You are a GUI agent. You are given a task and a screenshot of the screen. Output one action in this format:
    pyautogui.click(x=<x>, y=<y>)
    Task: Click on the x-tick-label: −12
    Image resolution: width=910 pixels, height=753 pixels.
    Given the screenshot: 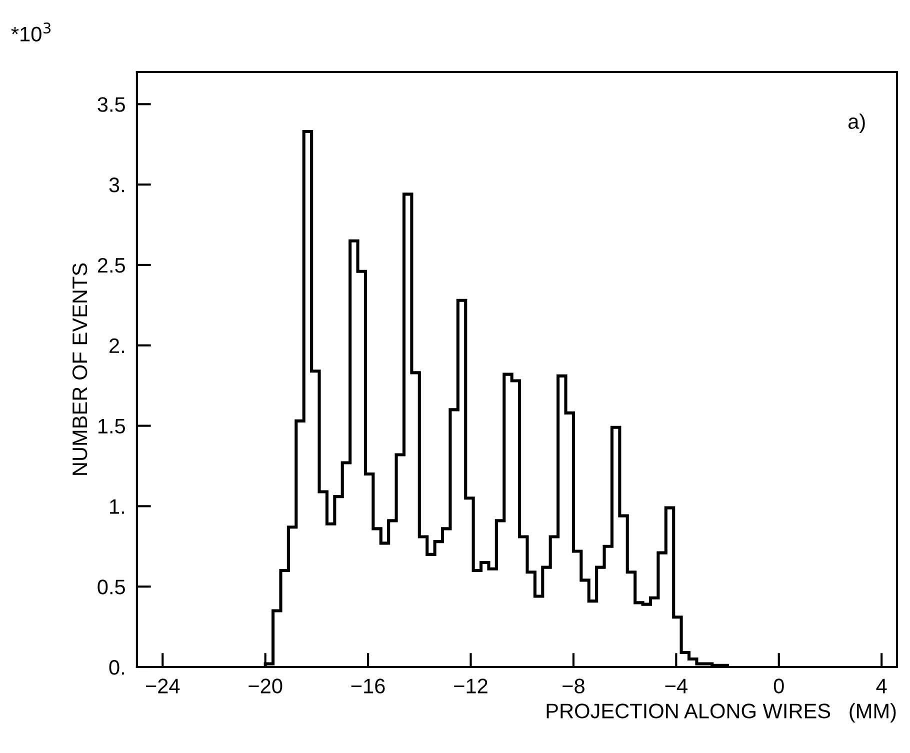 What is the action you would take?
    pyautogui.click(x=471, y=686)
    